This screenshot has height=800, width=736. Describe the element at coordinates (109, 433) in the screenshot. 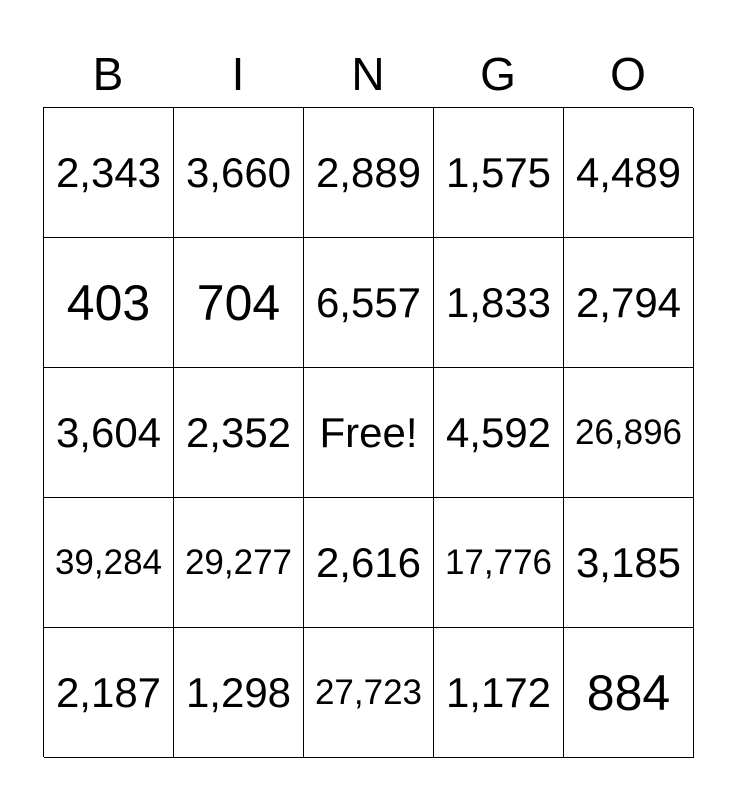

I see `bingo-cell: 3,604` at that location.